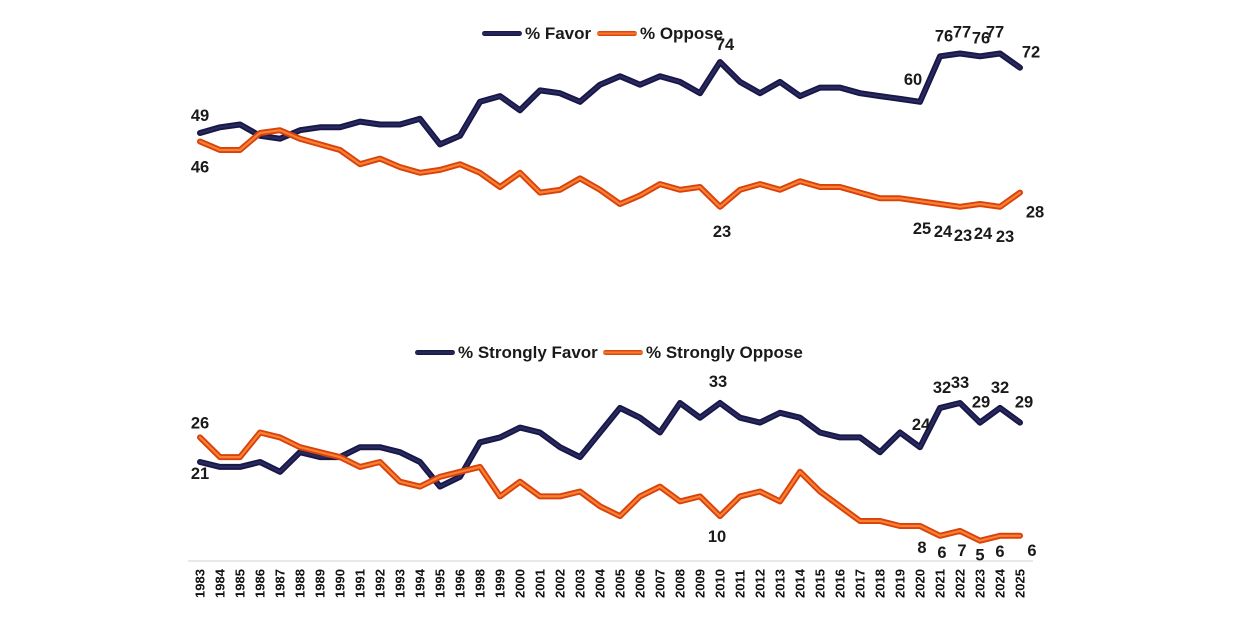 The width and height of the screenshot is (1236, 618). I want to click on x-axis-year-label: 2012, so click(760, 583).